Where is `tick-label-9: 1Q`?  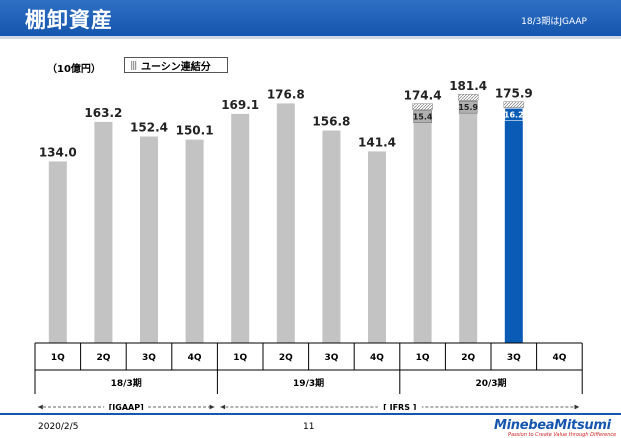
tick-label-9: 1Q is located at coordinates (423, 358).